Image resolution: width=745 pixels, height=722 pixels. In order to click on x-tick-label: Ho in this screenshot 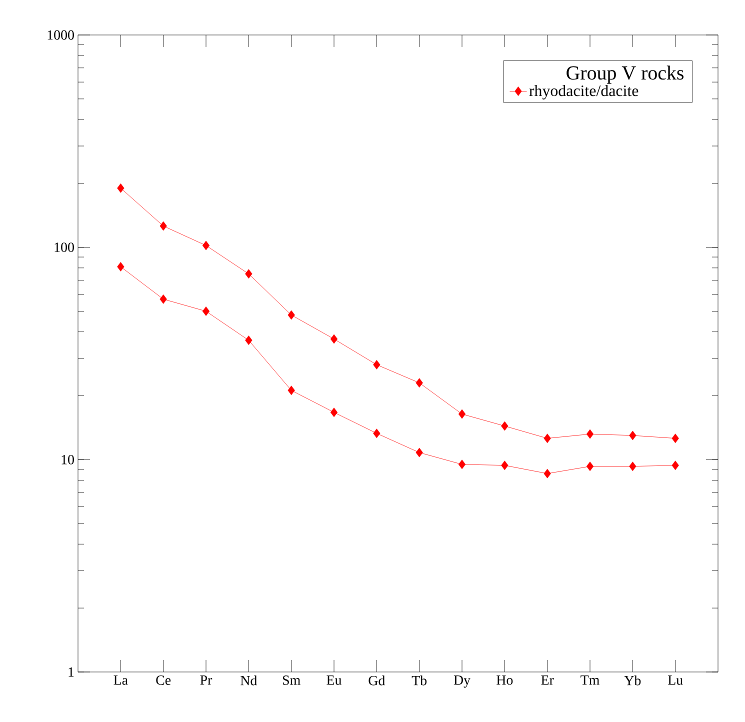, I will do `click(504, 680)`.